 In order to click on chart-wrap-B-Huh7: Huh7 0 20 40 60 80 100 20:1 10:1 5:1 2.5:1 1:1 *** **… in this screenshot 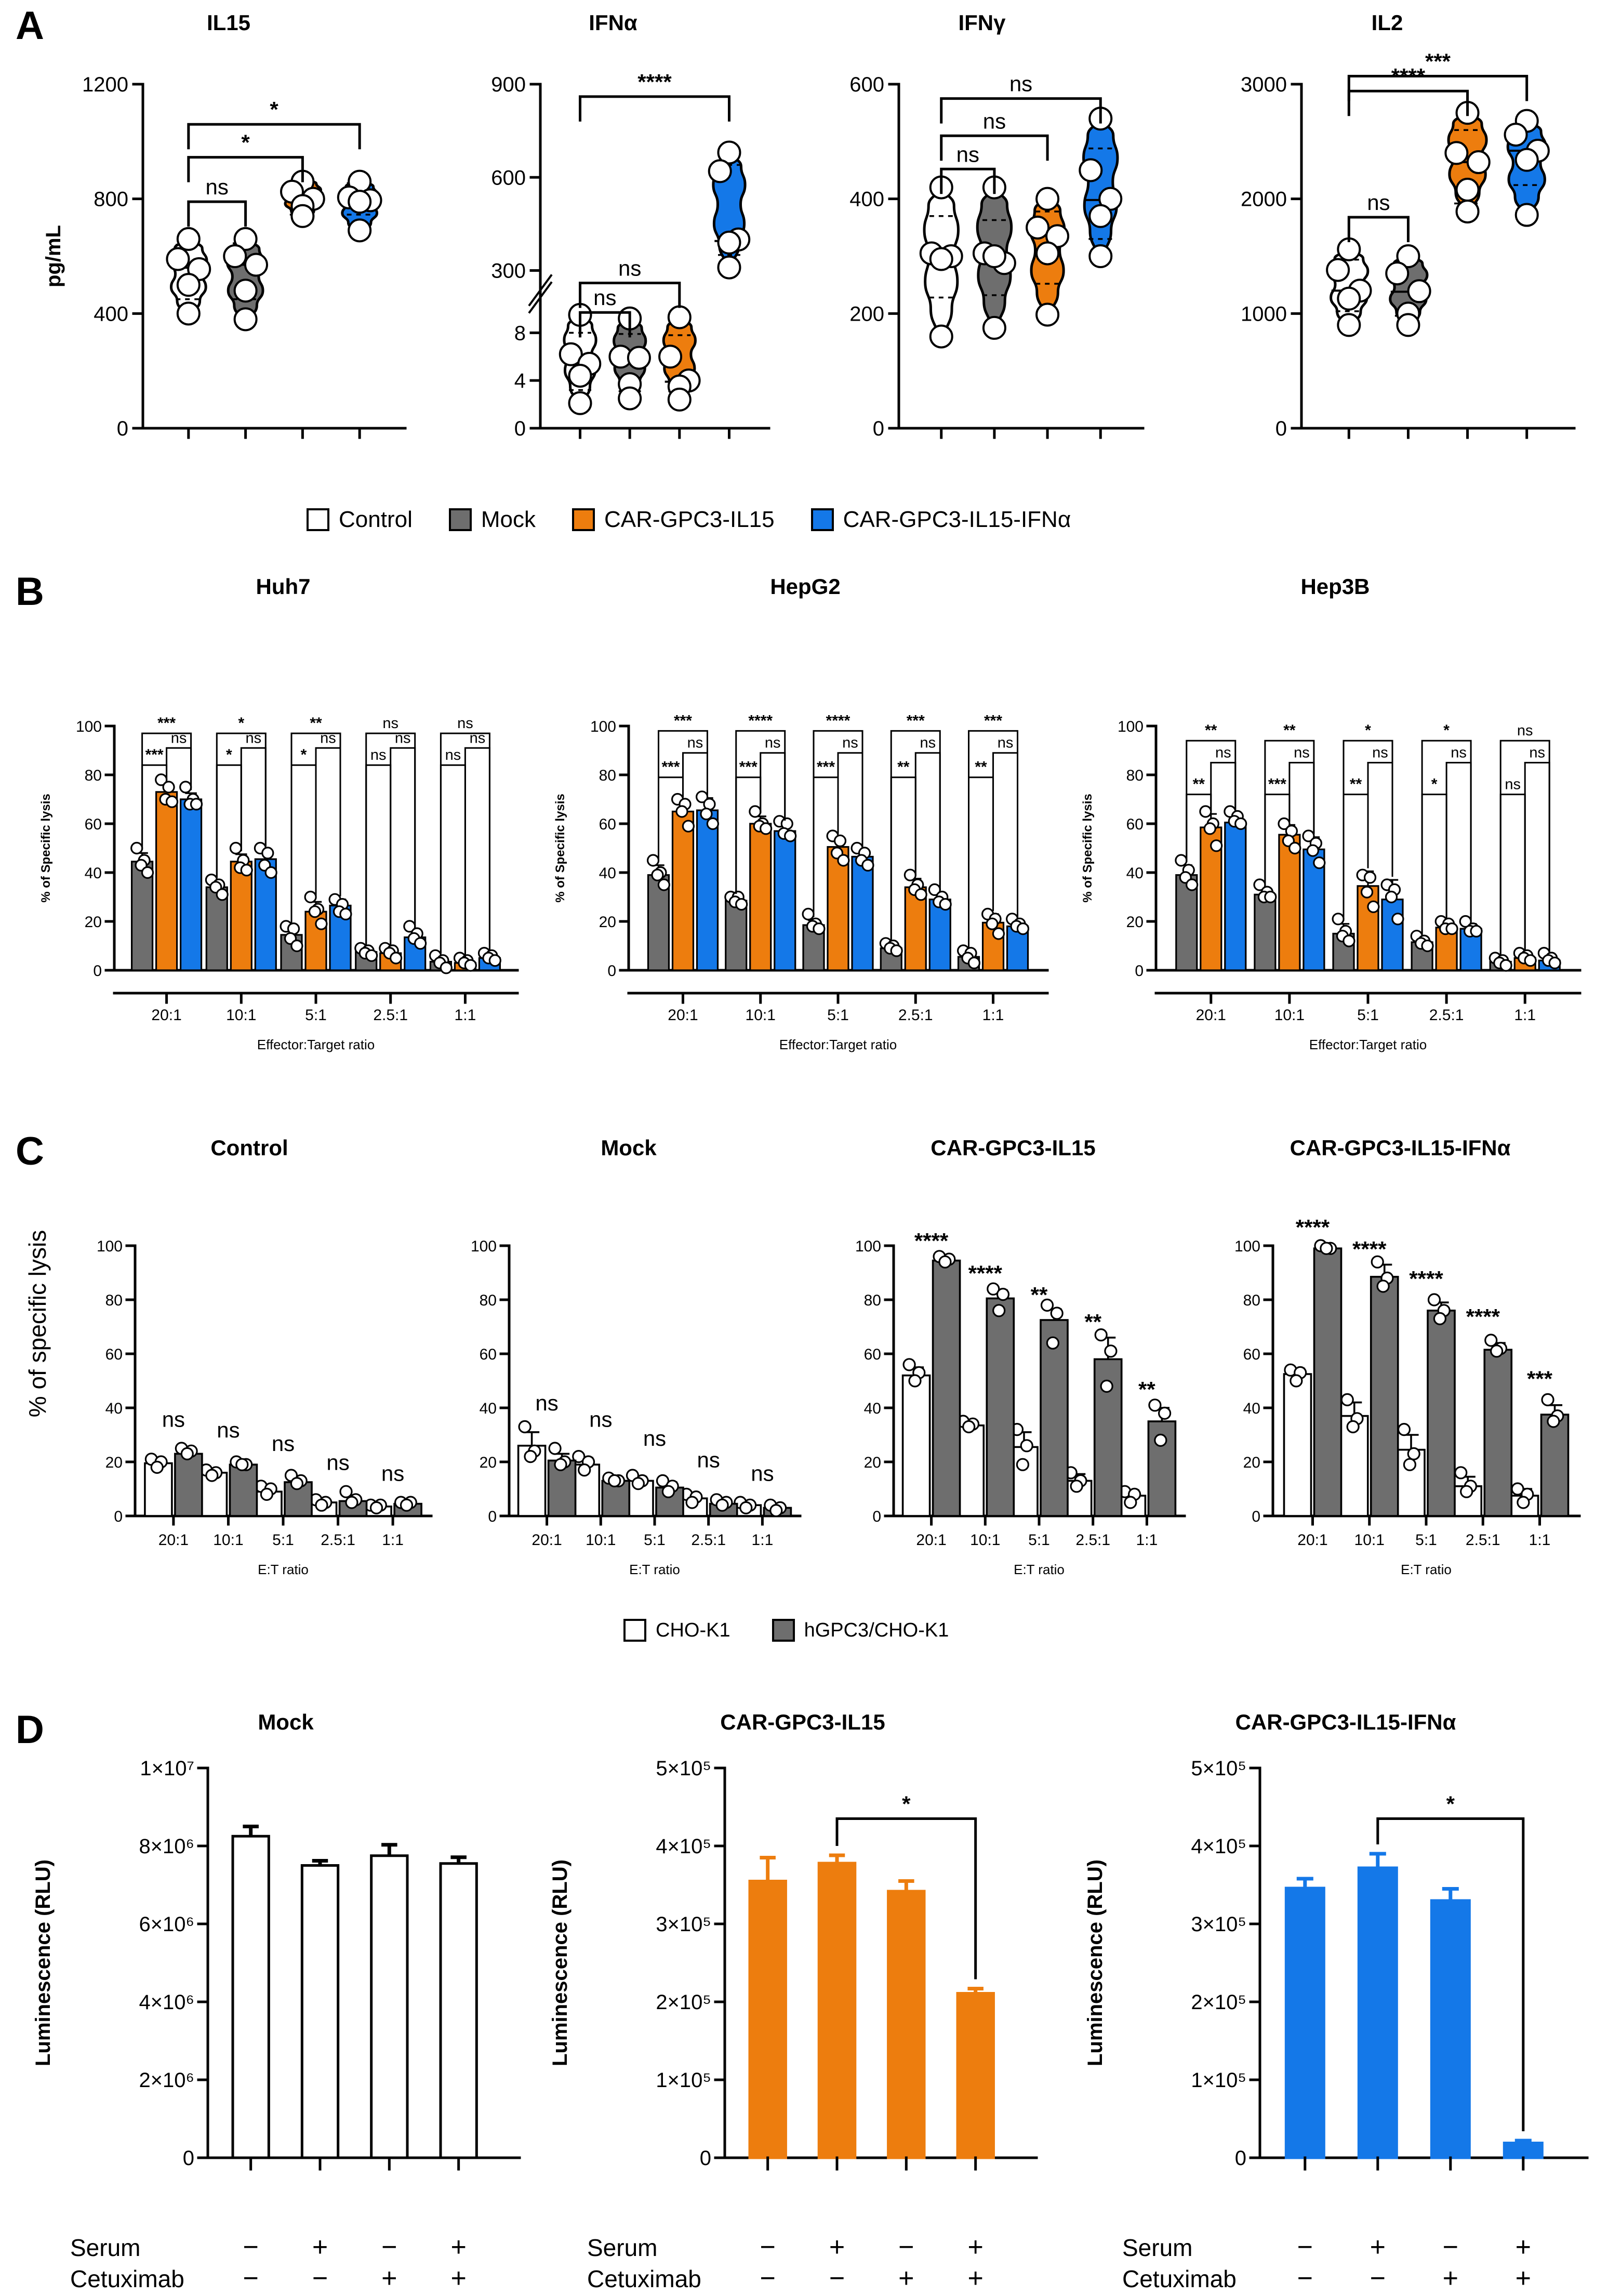, I will do `click(283, 813)`.